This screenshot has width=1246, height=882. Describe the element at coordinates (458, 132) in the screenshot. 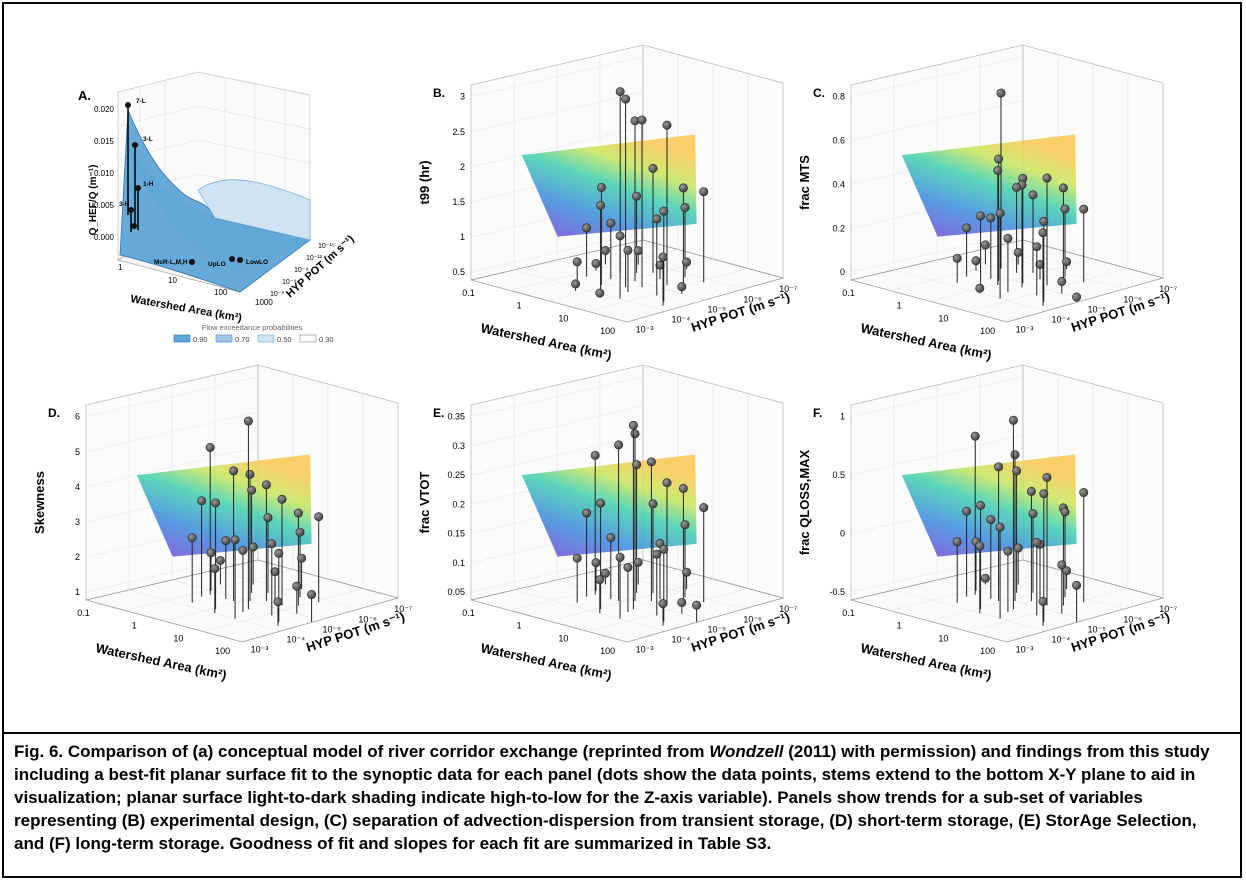

I see `tick-label: 2.5` at that location.